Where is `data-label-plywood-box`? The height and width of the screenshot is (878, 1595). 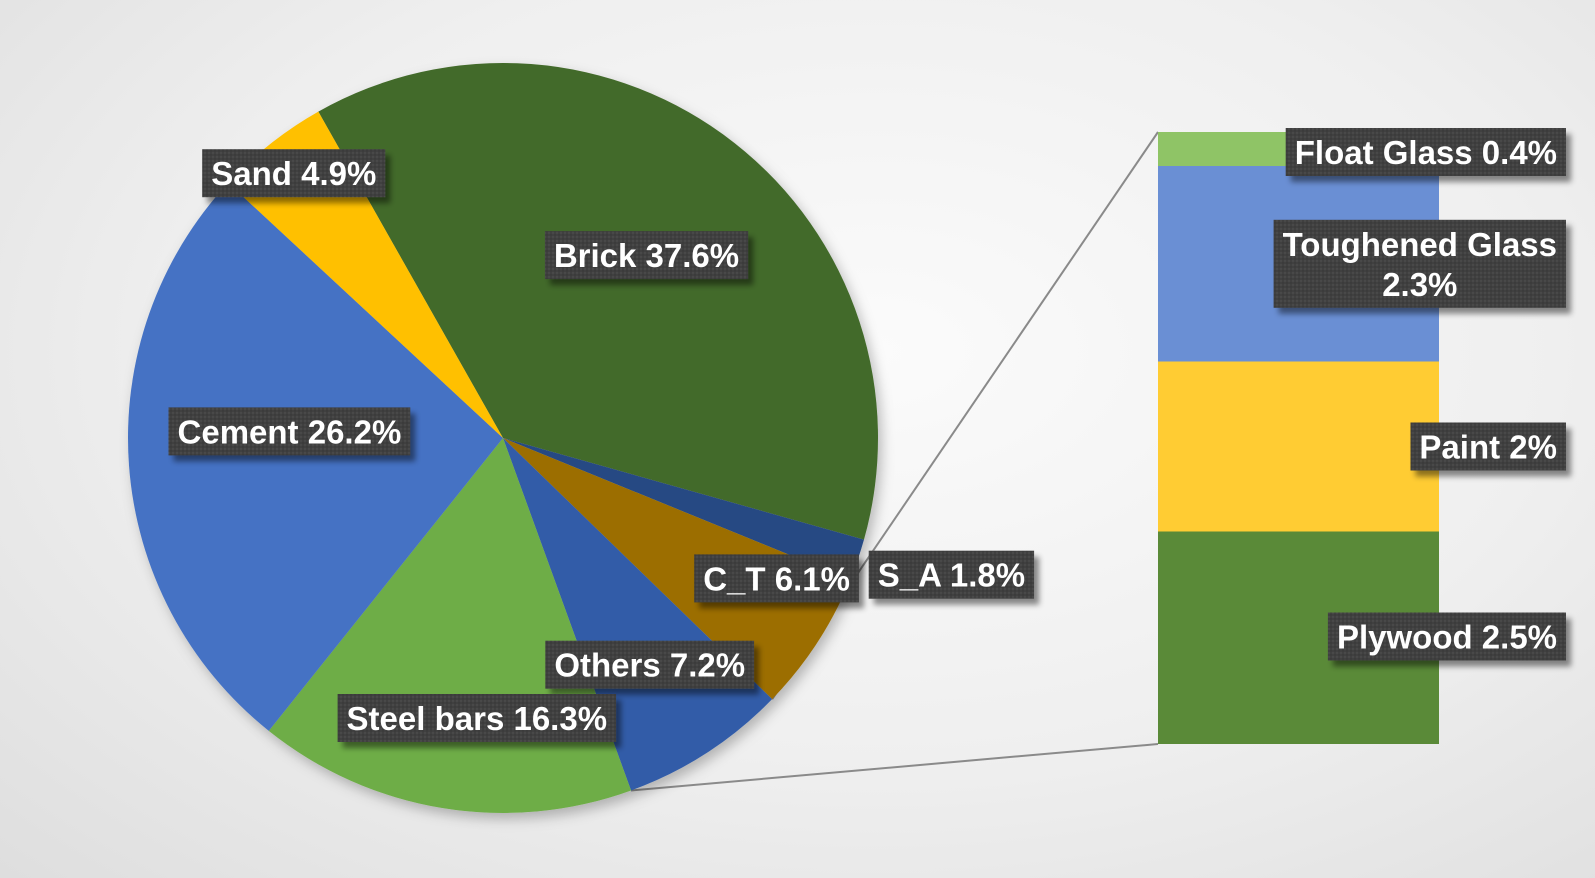
data-label-plywood-box is located at coordinates (1446, 636).